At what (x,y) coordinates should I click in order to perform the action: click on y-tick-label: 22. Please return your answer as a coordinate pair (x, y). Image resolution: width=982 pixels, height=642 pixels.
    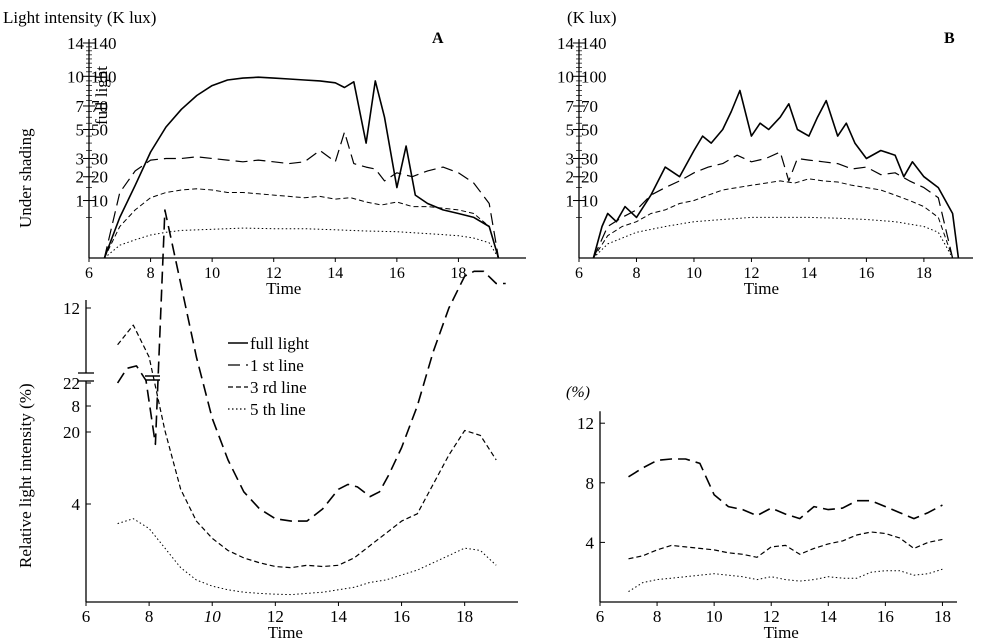
    Looking at the image, I should click on (71, 383).